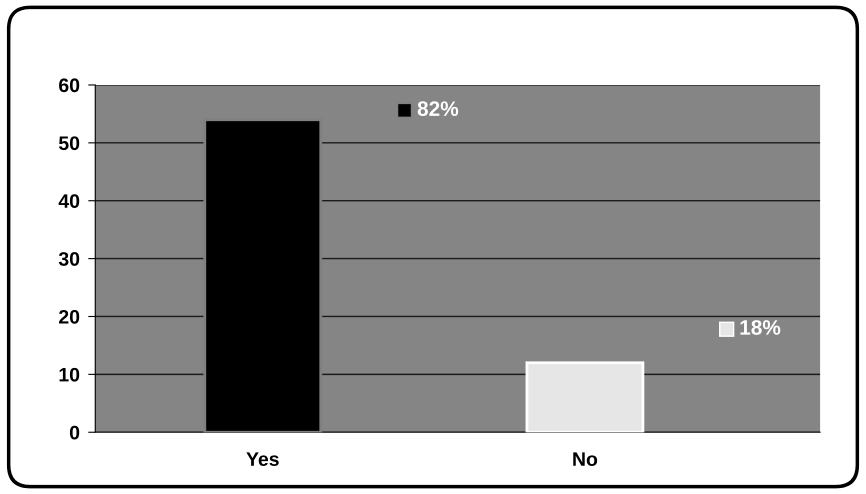 This screenshot has width=866, height=494. Describe the element at coordinates (75, 433) in the screenshot. I see `y-tick-label: 0` at that location.